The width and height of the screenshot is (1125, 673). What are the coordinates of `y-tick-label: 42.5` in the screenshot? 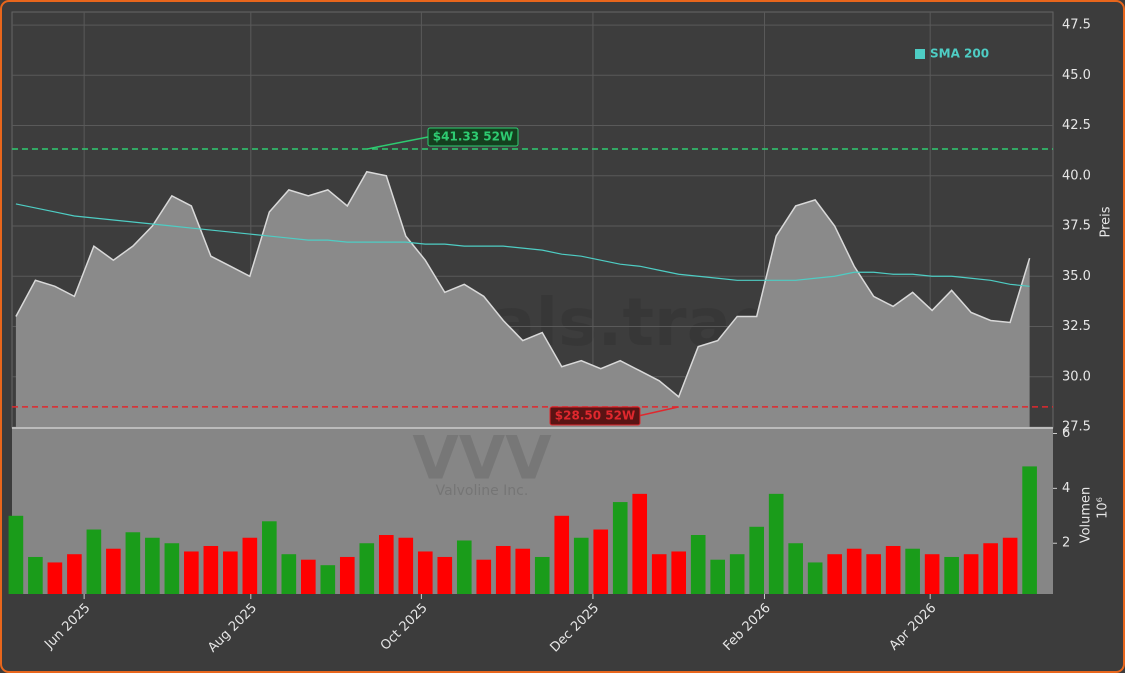 It's located at (1076, 125).